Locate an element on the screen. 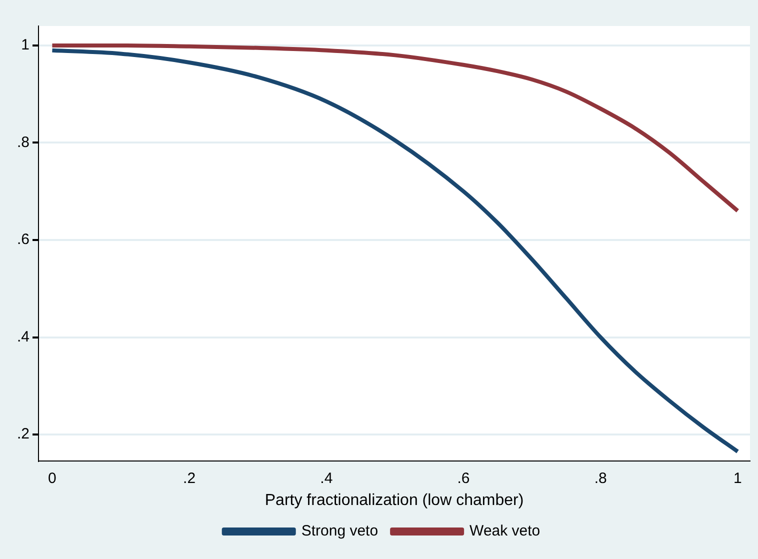 Image resolution: width=758 pixels, height=559 pixels. y-tick-label: .6 is located at coordinates (23, 239).